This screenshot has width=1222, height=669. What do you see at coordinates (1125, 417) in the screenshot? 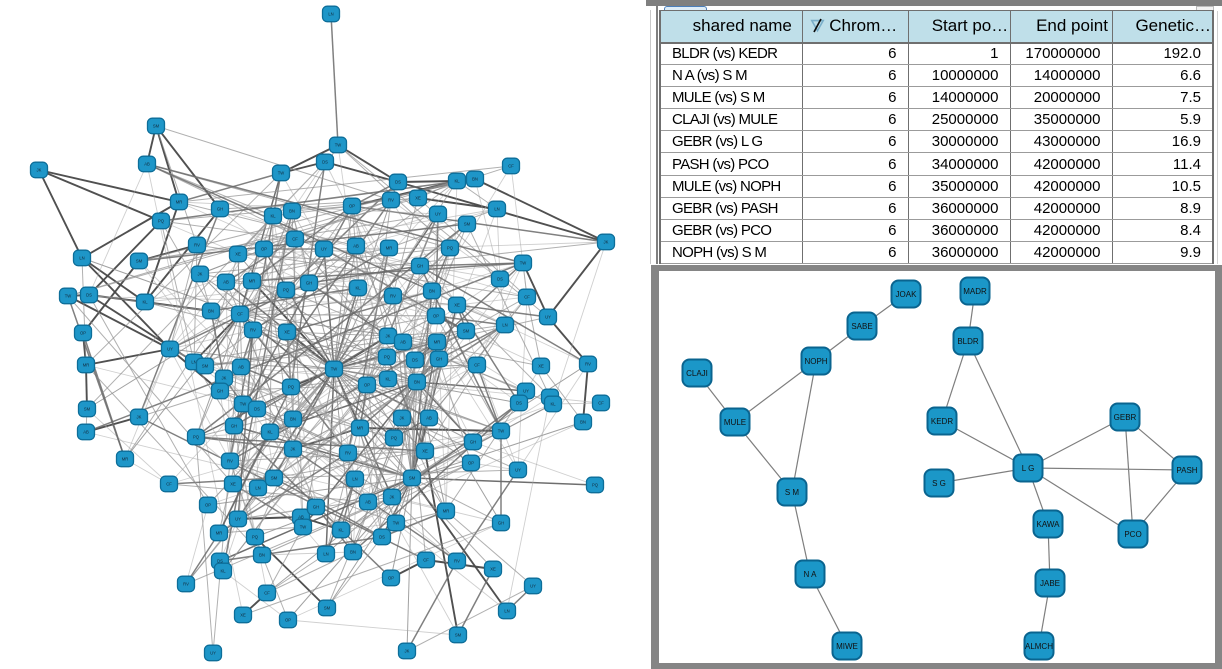
I see `svg-text: GEBR` at bounding box center [1125, 417].